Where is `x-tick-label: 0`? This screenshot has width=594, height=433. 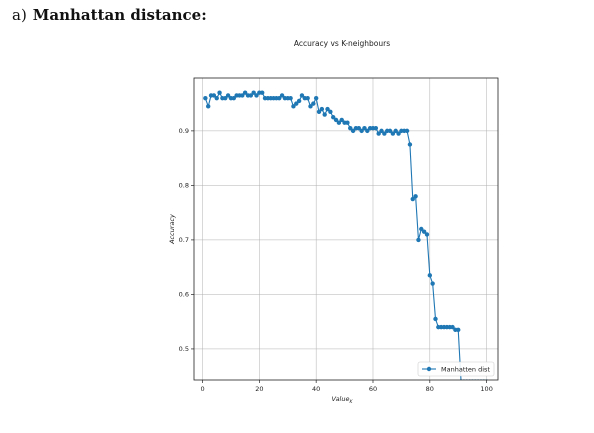 x-tick-label: 0 is located at coordinates (202, 389).